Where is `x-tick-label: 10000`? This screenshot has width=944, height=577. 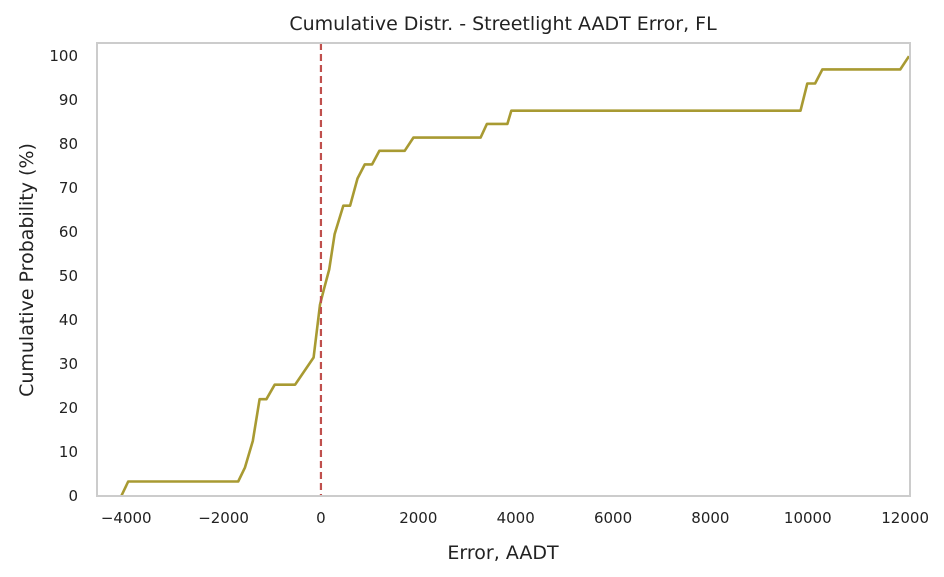
x-tick-label: 10000 is located at coordinates (808, 518).